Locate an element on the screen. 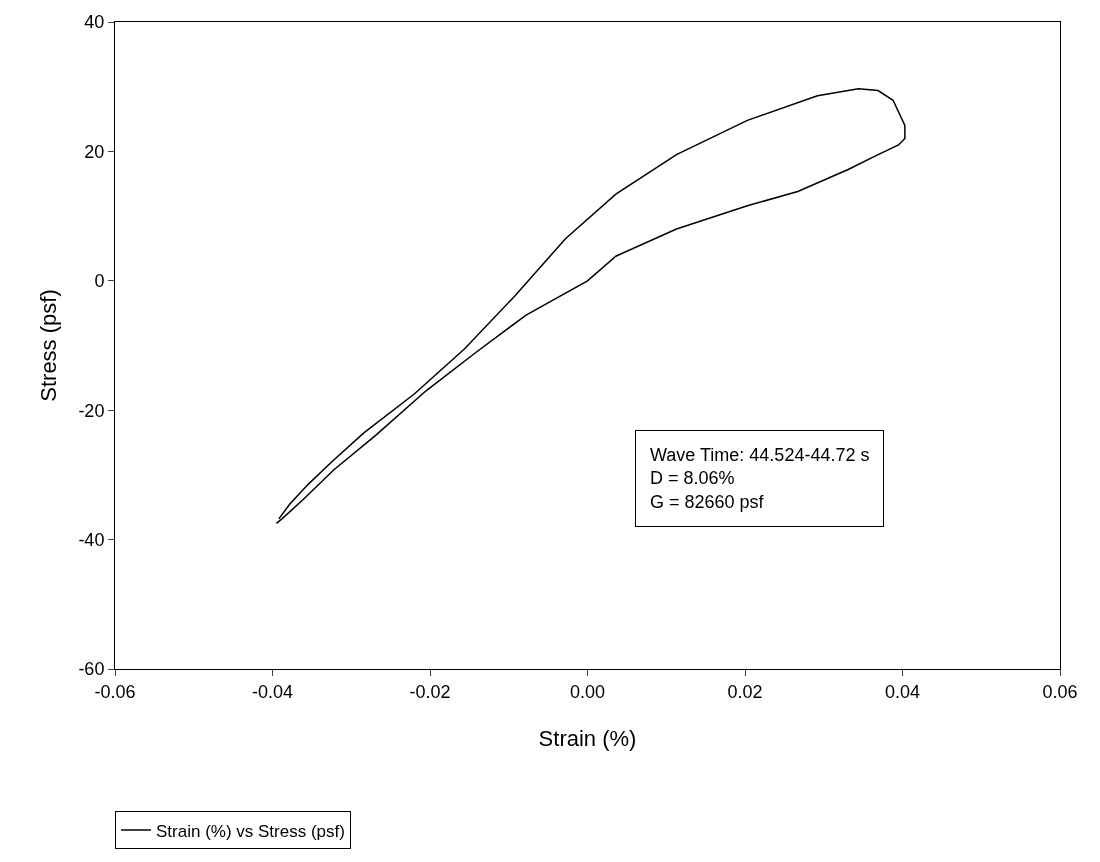  x-tick-label: 0.06 is located at coordinates (1060, 691).